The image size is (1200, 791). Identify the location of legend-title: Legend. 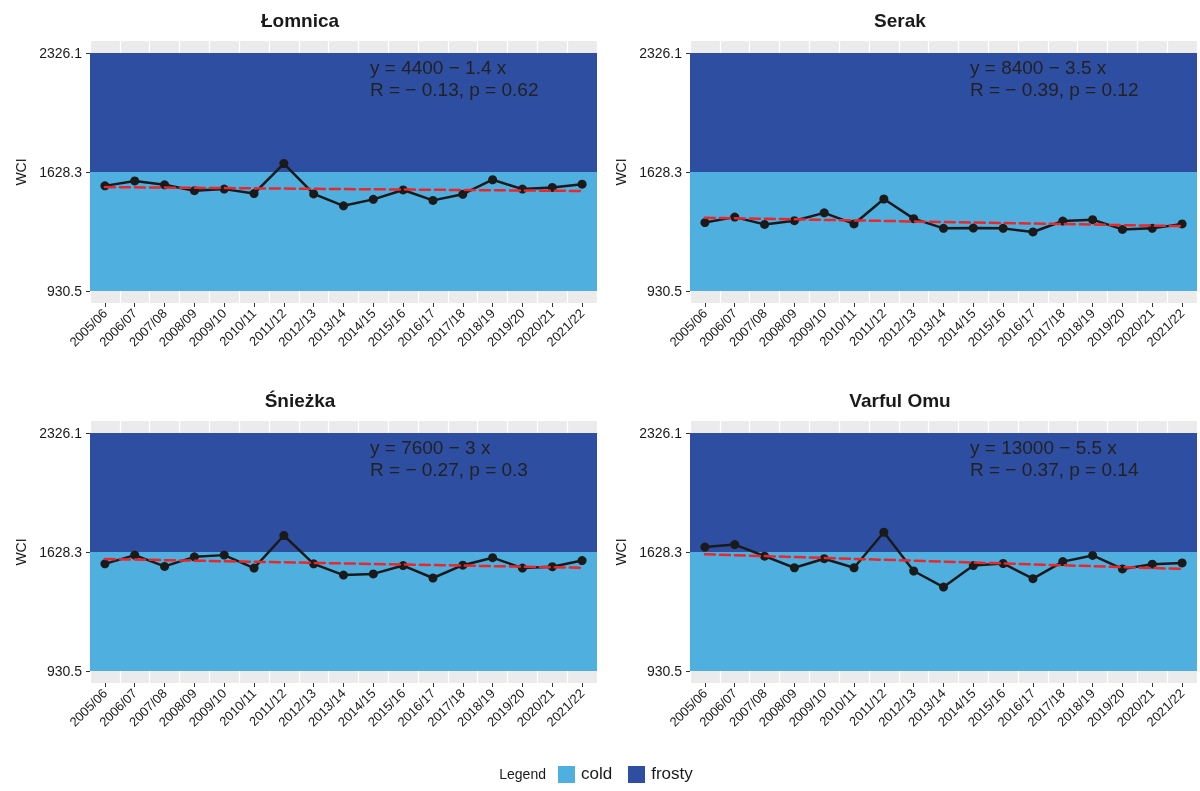
(522, 774).